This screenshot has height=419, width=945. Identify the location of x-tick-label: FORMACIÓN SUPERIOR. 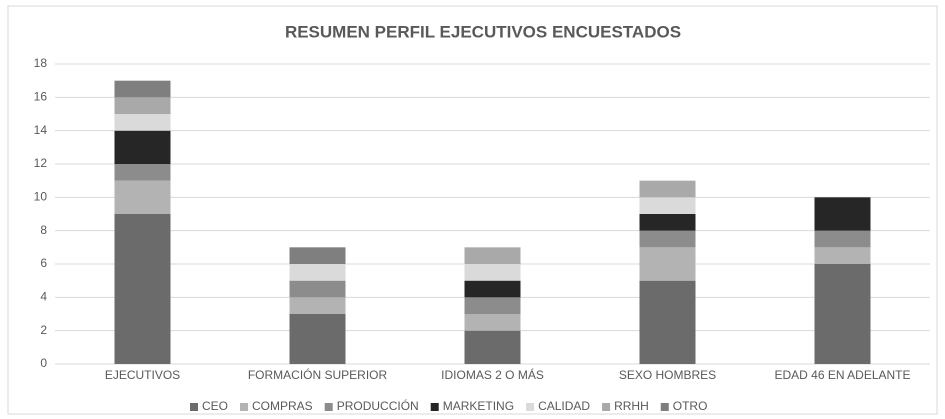
(318, 374).